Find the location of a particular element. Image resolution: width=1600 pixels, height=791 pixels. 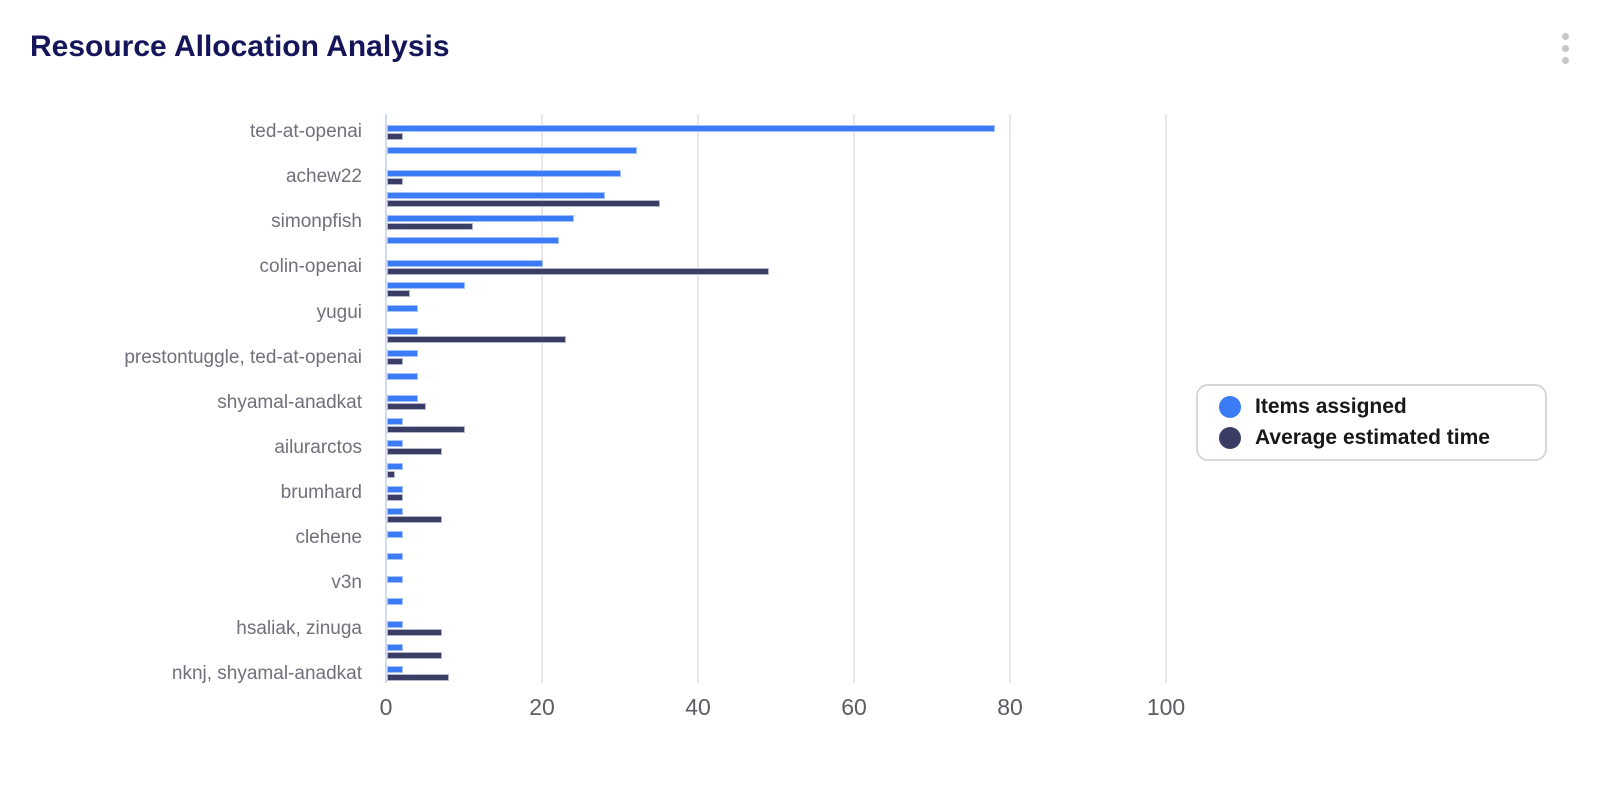

category-label: yugui is located at coordinates (339, 312).